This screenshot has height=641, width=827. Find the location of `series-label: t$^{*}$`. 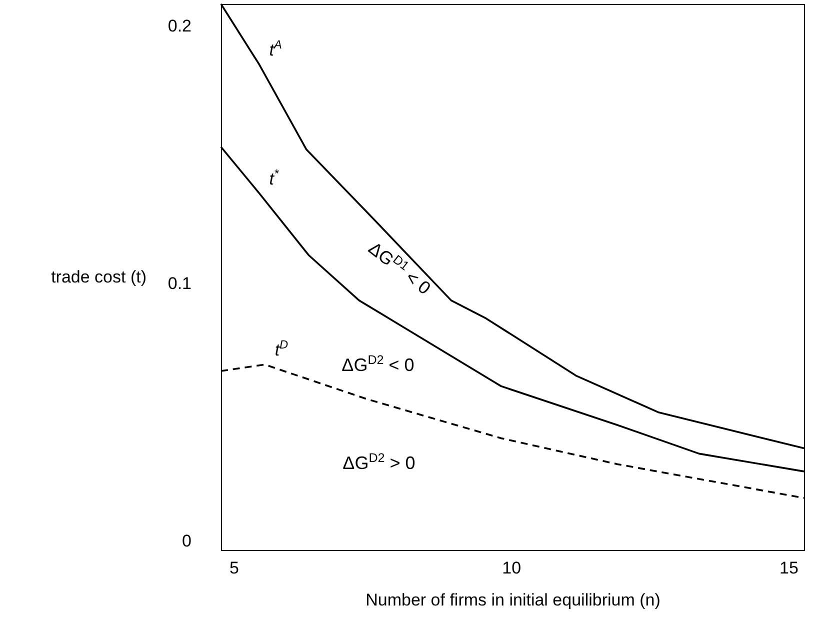

series-label: t$^{*}$ is located at coordinates (274, 177).